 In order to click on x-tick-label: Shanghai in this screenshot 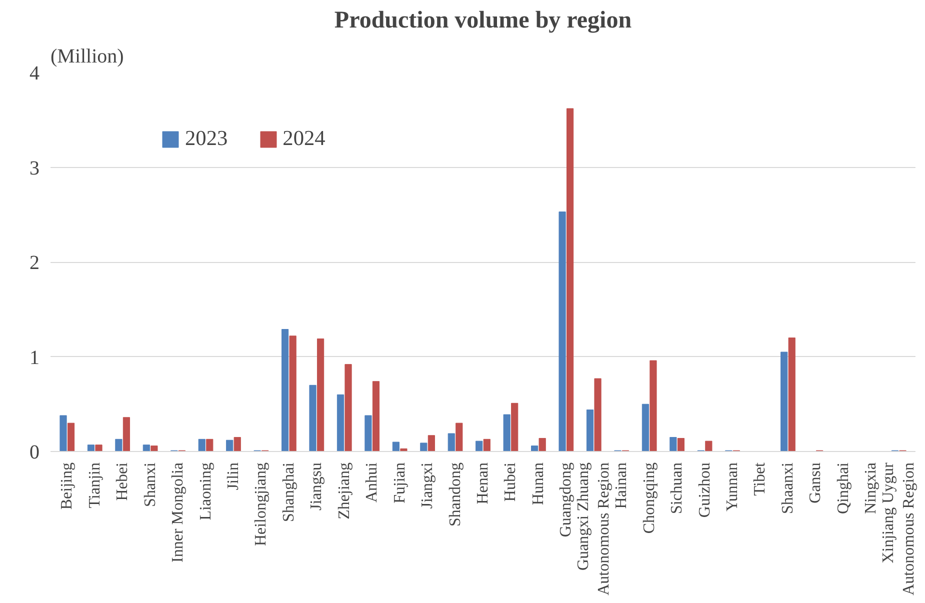, I will do `click(289, 492)`.